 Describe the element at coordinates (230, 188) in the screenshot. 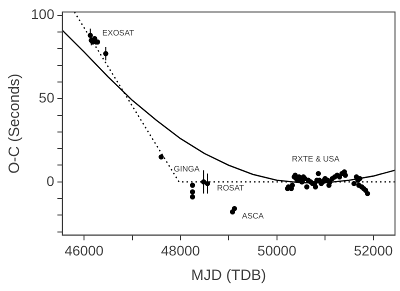

I see `annotation: ROSAT` at that location.